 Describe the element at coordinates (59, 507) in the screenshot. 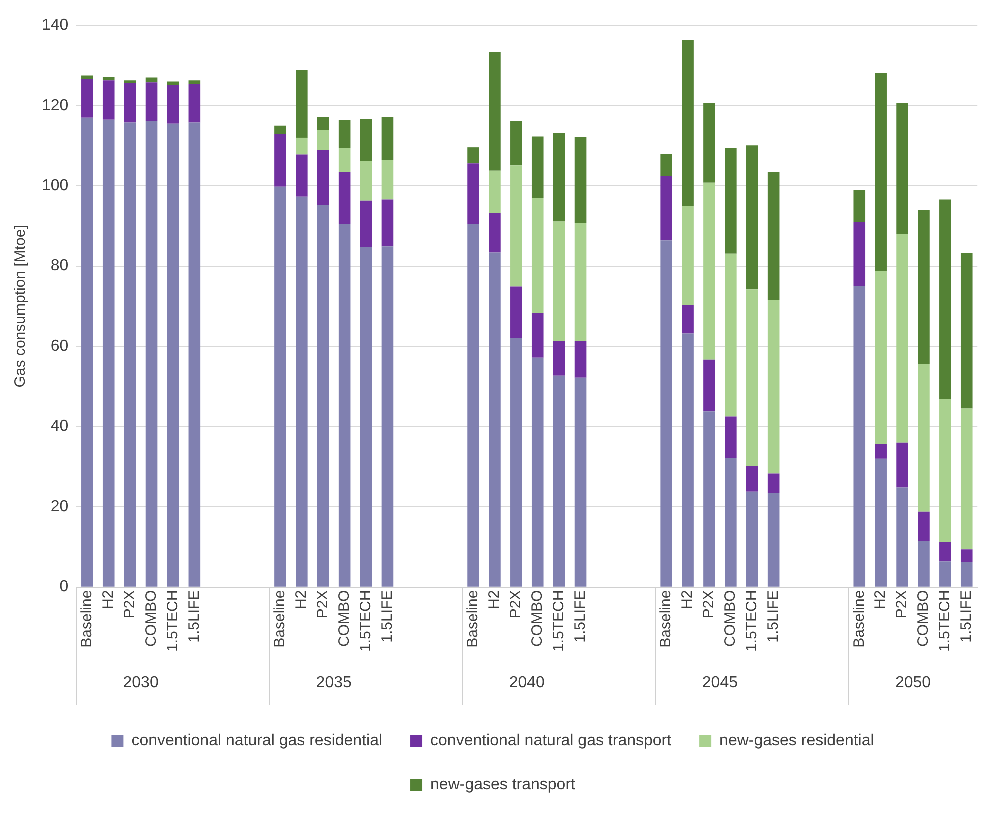

I see `y-tick-label: 20` at that location.